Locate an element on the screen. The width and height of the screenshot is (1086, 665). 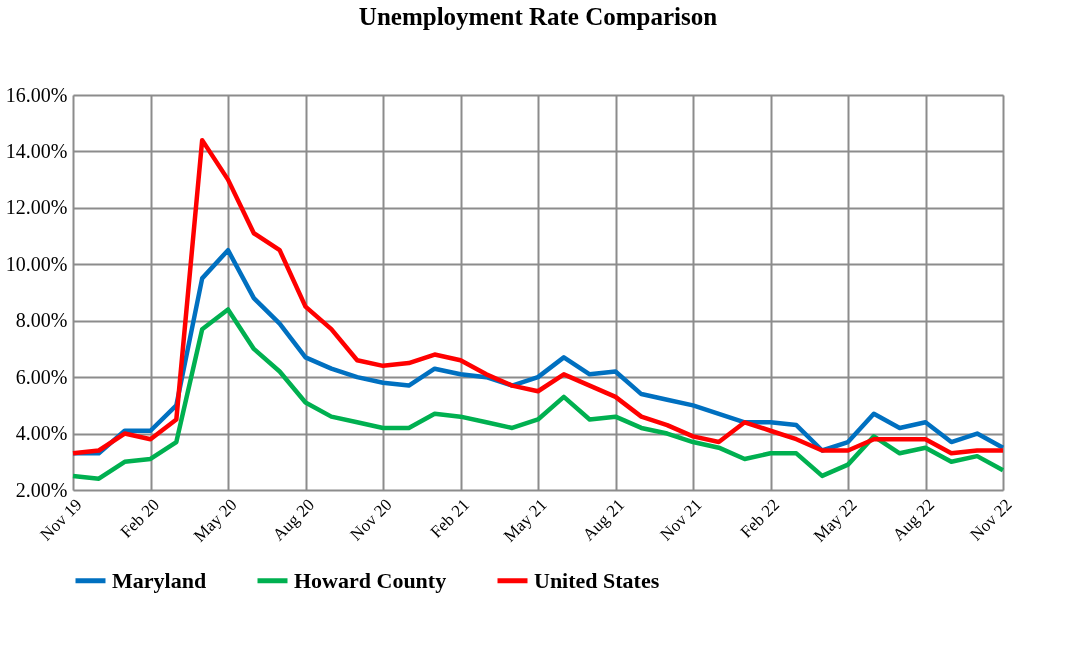
y-tick-label: 2.00% is located at coordinates (41, 489).